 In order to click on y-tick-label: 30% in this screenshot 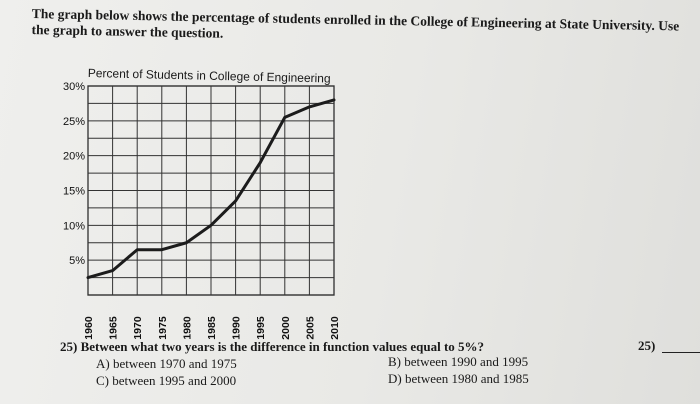, I will do `click(74, 87)`.